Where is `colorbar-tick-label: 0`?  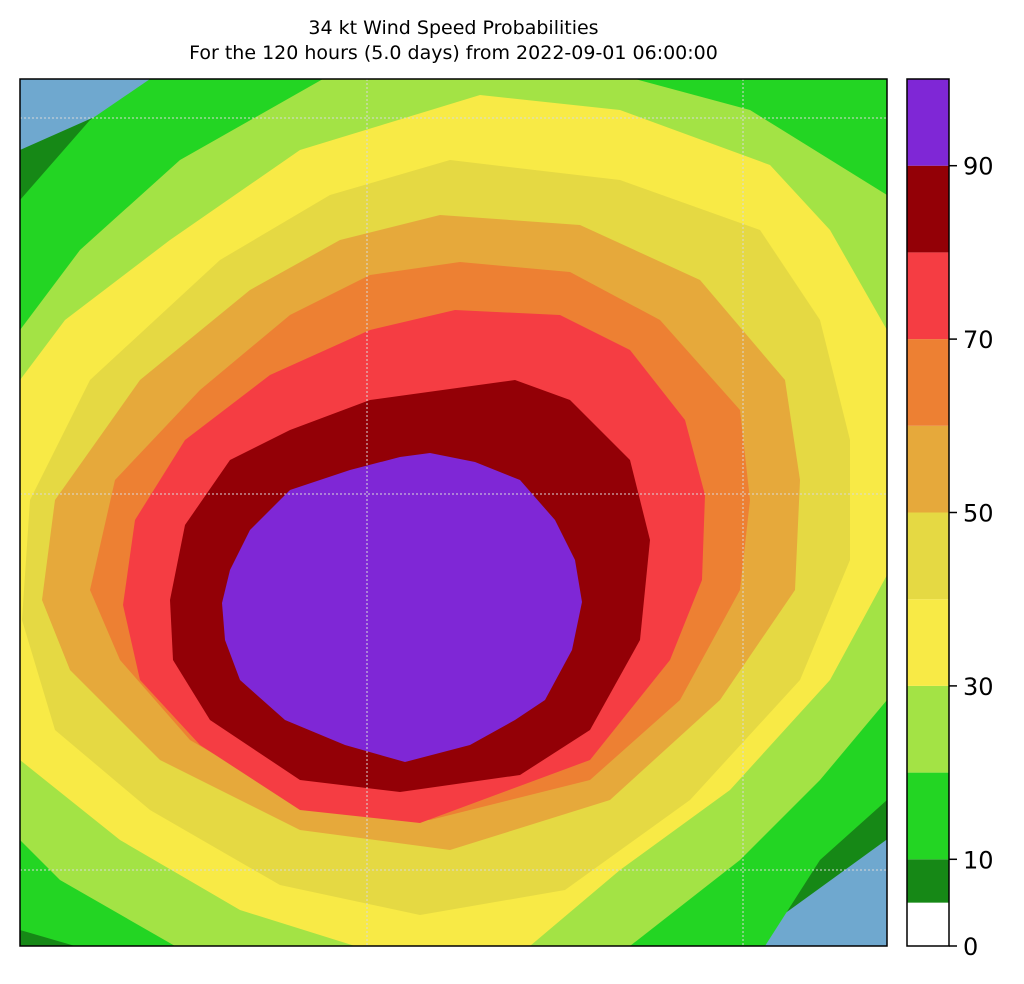 colorbar-tick-label: 0 is located at coordinates (970, 947).